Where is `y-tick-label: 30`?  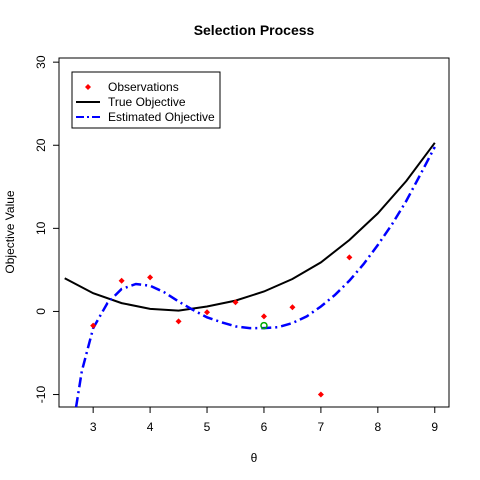
y-tick-label: 30 is located at coordinates (41, 62).